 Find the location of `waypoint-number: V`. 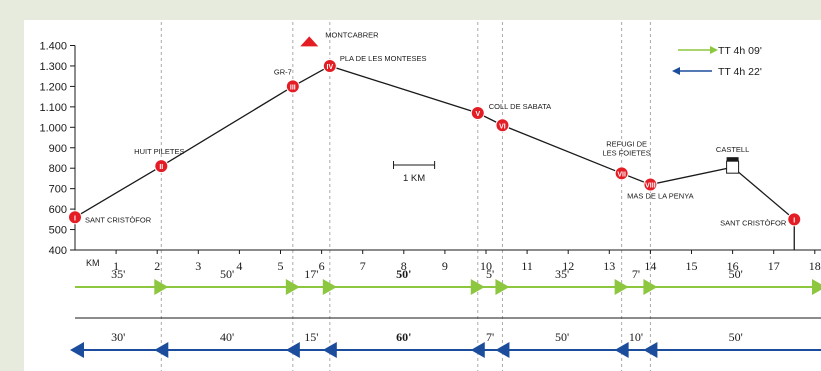

waypoint-number: V is located at coordinates (477, 114).